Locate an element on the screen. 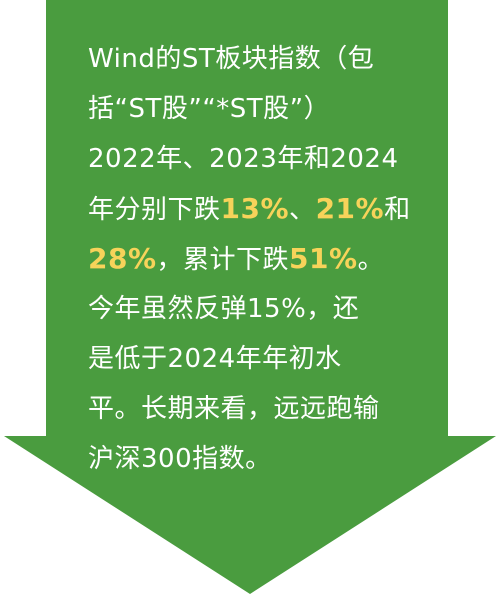 This screenshot has height=596, width=500. text-line-3: 2022年、2023年和2024 is located at coordinates (253, 159).